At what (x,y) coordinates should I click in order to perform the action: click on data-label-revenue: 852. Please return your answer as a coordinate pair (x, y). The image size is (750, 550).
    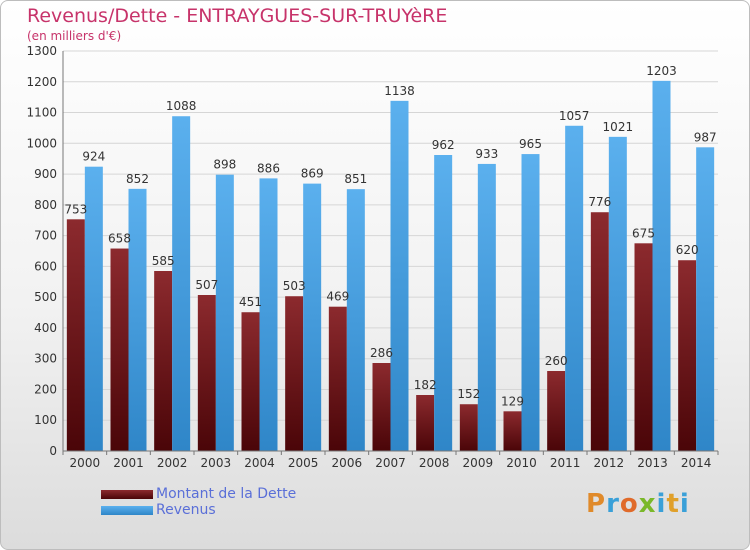
    Looking at the image, I should click on (137, 179).